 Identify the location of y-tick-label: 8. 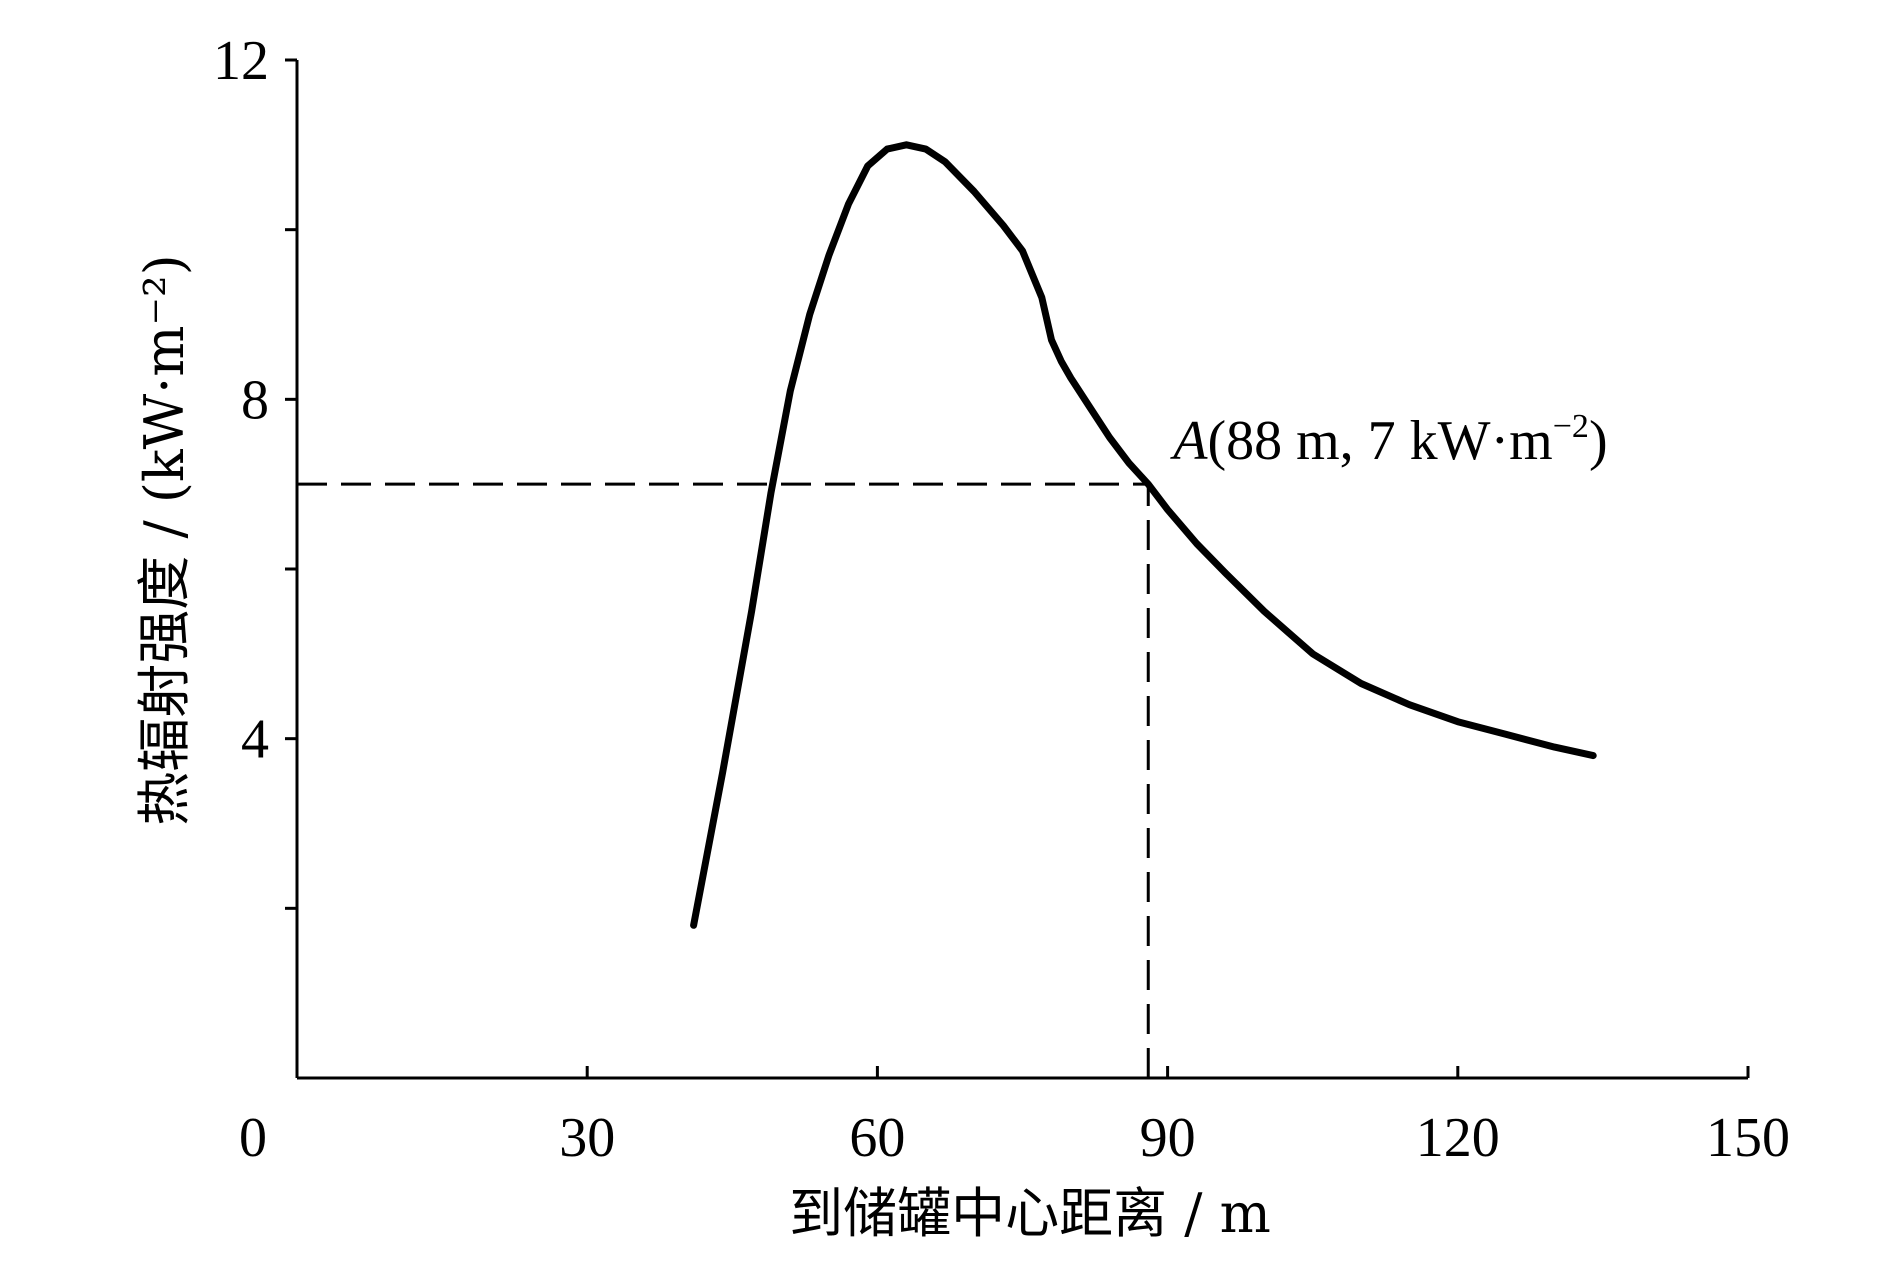
(255, 400).